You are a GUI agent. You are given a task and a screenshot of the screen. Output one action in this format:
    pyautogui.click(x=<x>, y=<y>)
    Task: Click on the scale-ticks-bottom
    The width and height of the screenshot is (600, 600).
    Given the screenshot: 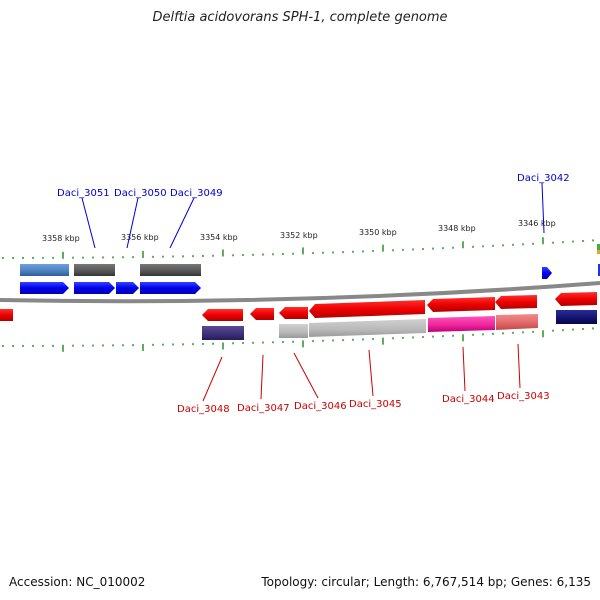 What is the action you would take?
    pyautogui.click(x=298, y=339)
    